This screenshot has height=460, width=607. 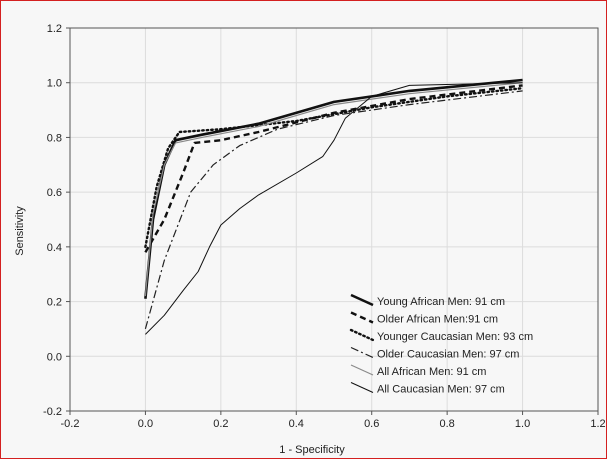 What do you see at coordinates (446, 424) in the screenshot?
I see `x-tick-label: 0.8` at bounding box center [446, 424].